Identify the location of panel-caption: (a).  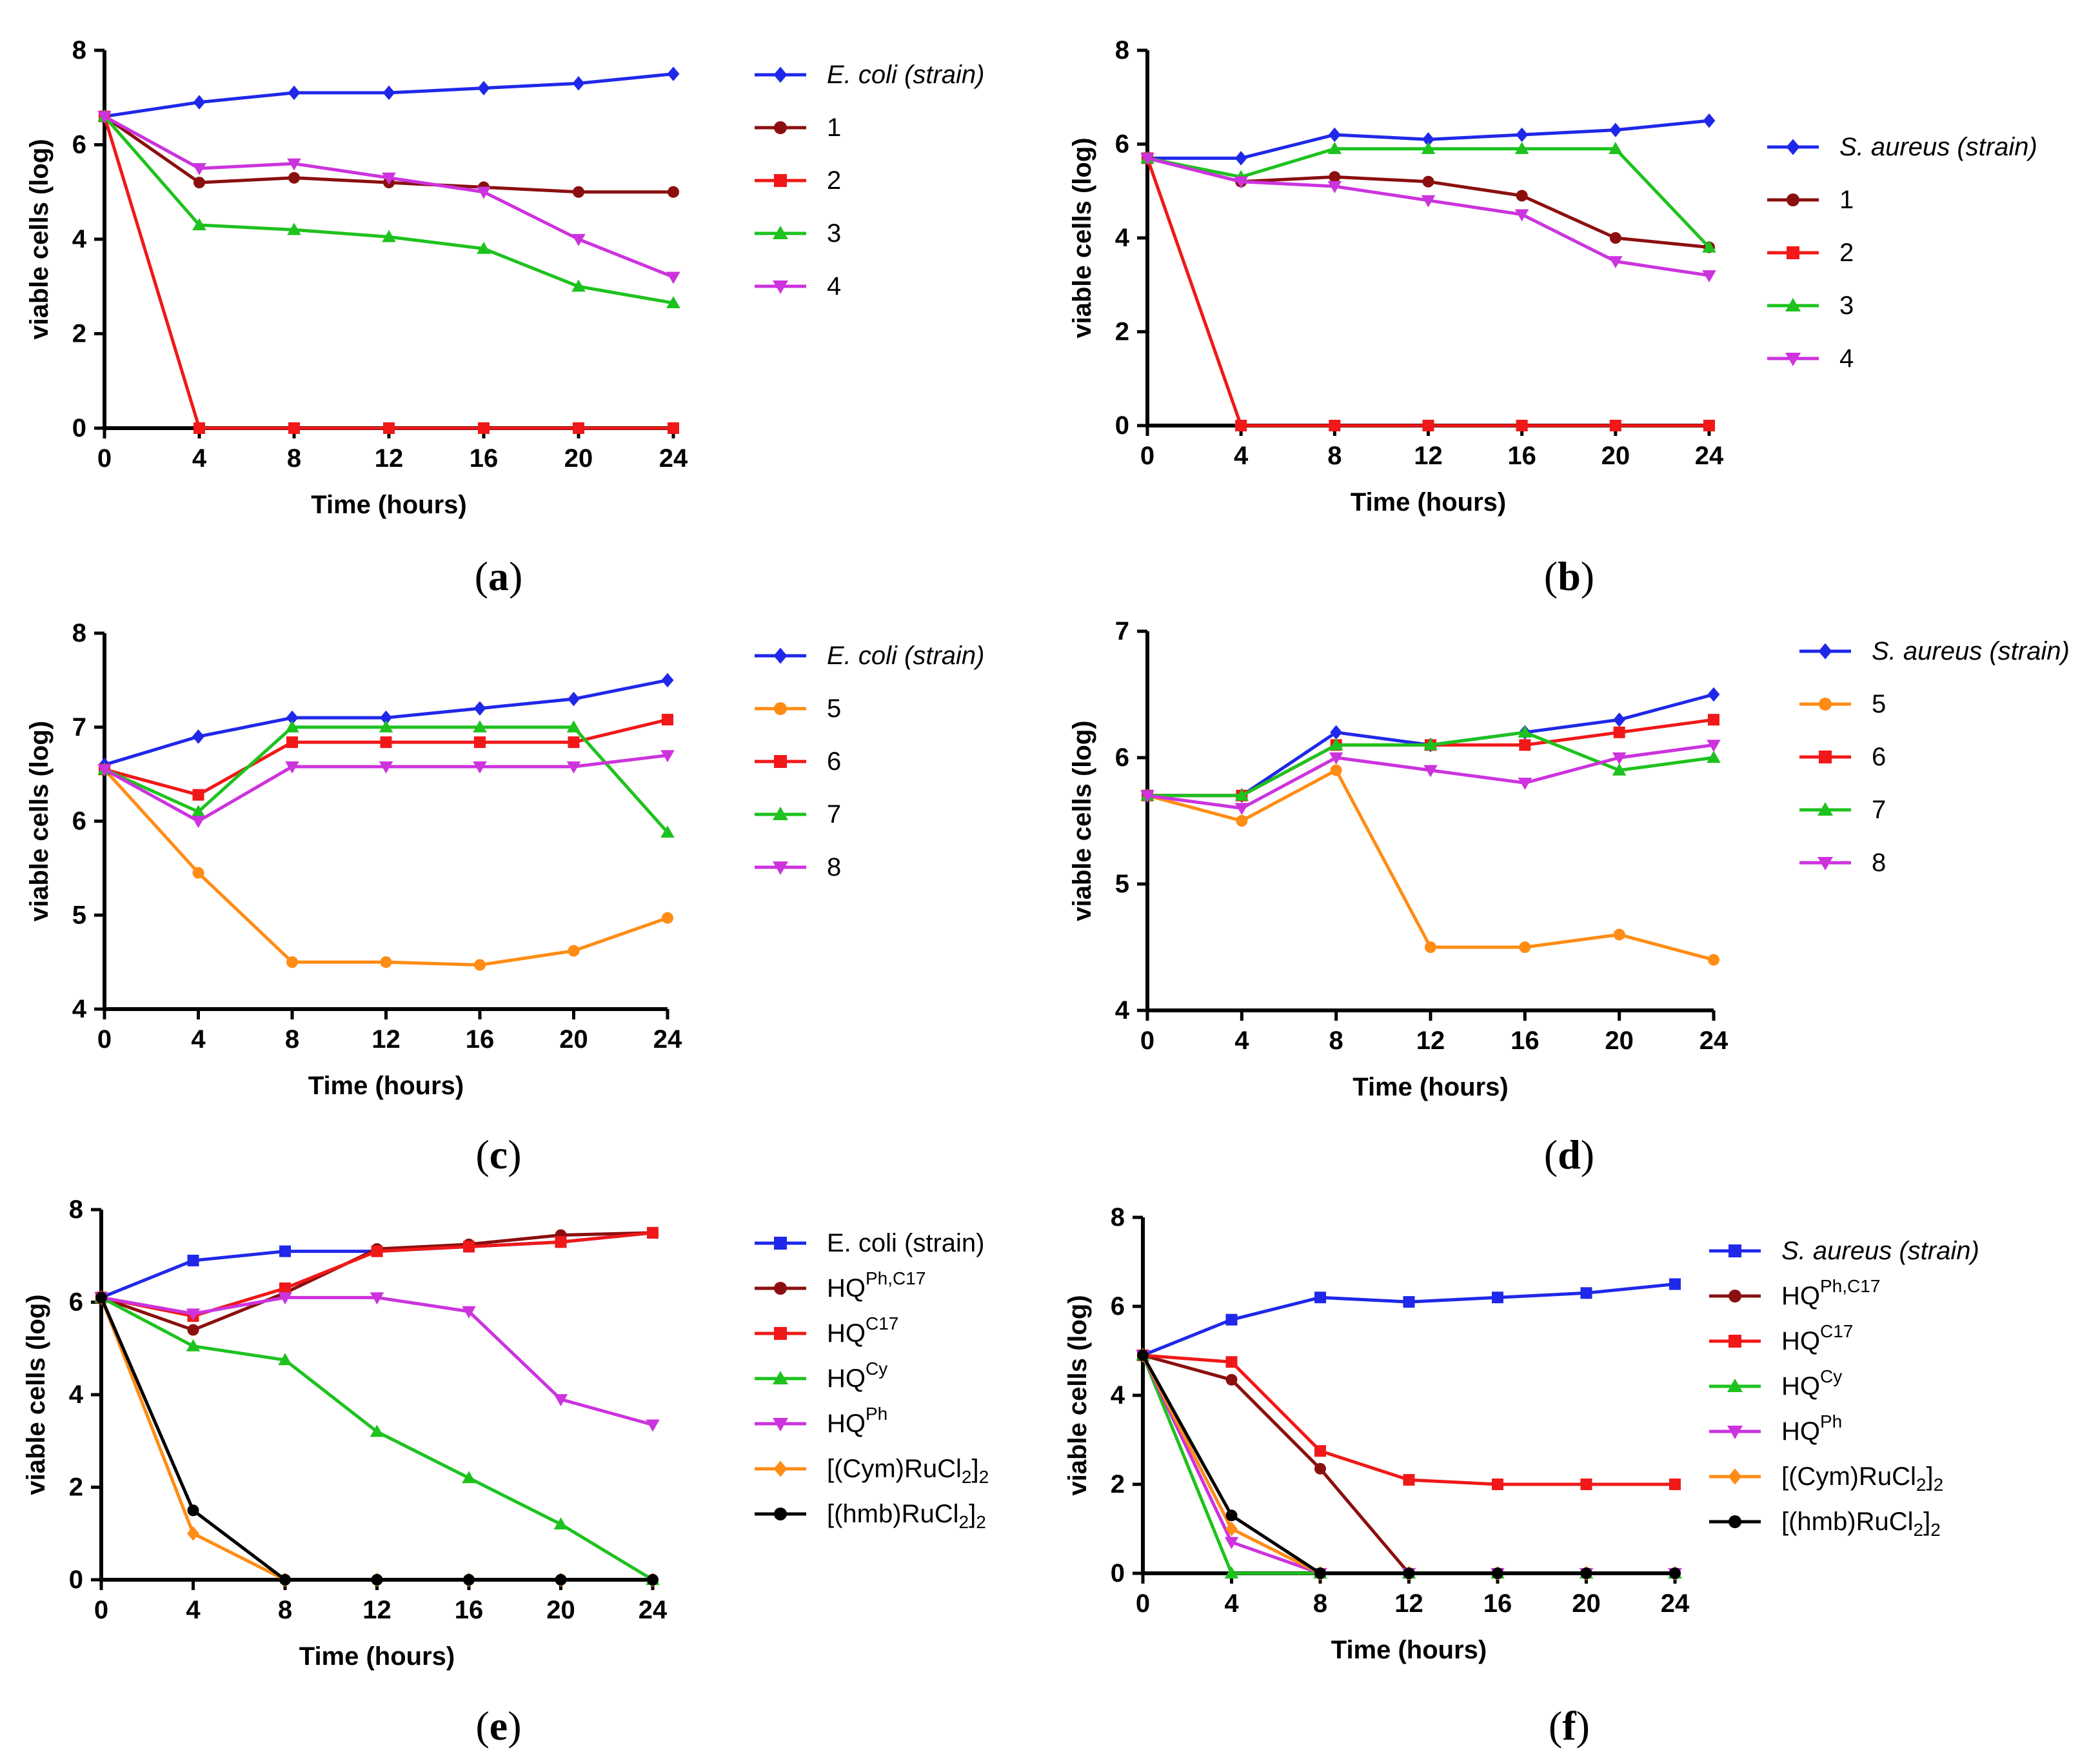
(499, 576).